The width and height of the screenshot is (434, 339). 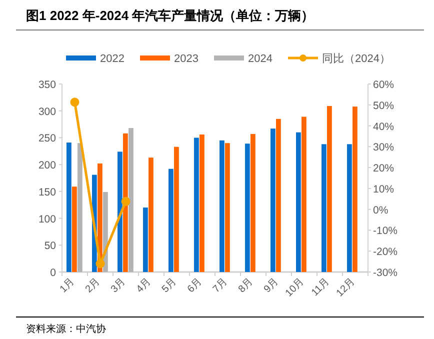 I want to click on x-tick-label: 3月, so click(x=118, y=286).